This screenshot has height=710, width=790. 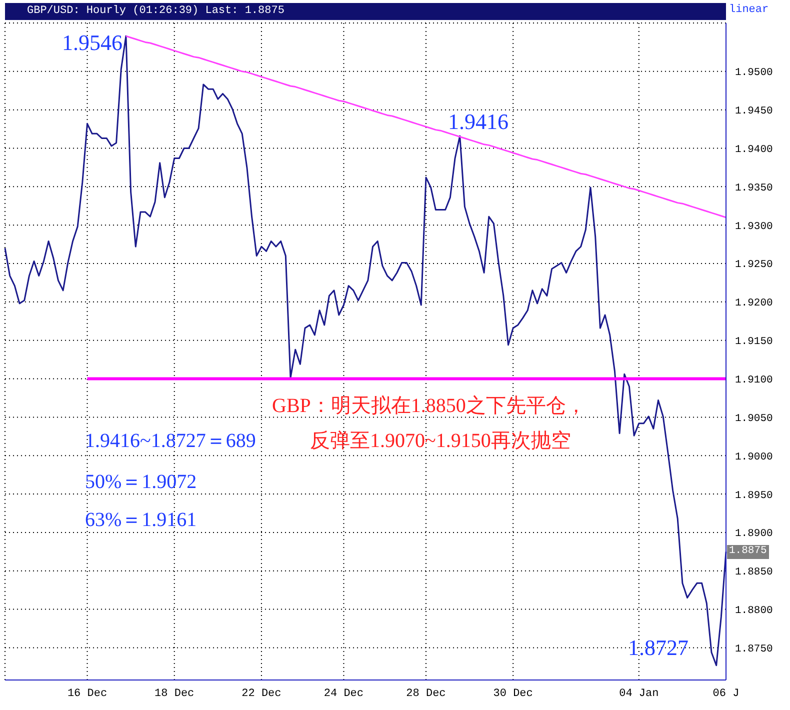 What do you see at coordinates (754, 380) in the screenshot?
I see `y-tick-label: 1.9100` at bounding box center [754, 380].